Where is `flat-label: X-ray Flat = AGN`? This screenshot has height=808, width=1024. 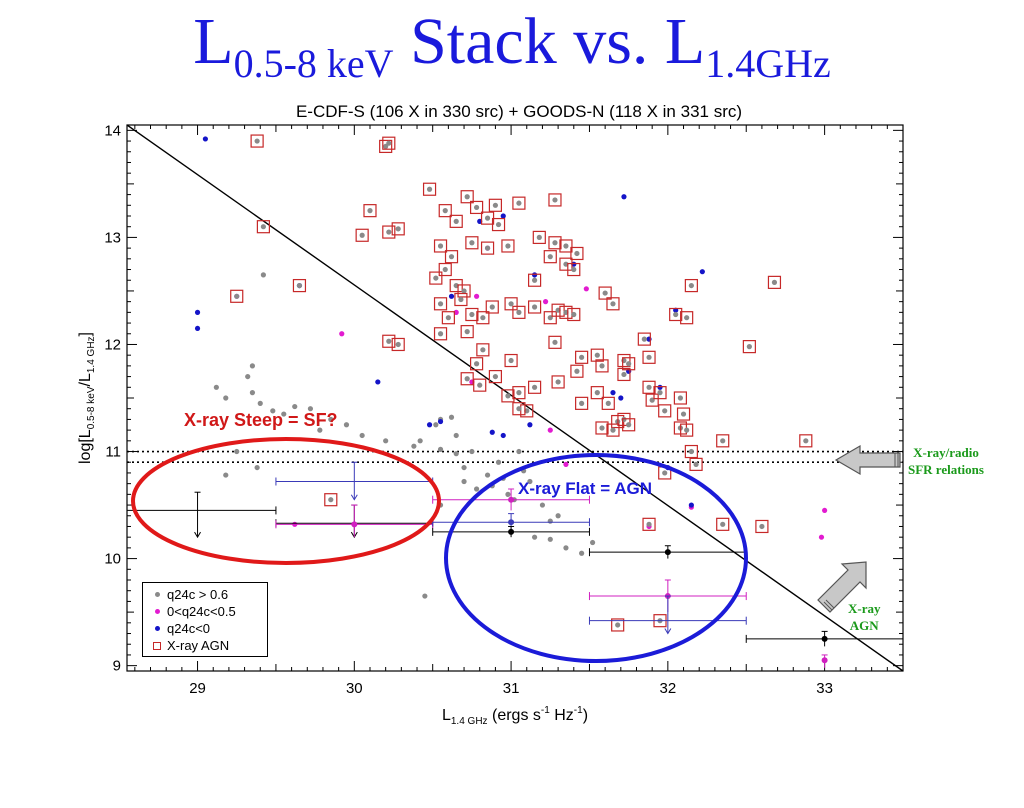 flat-label: X-ray Flat = AGN is located at coordinates (585, 488).